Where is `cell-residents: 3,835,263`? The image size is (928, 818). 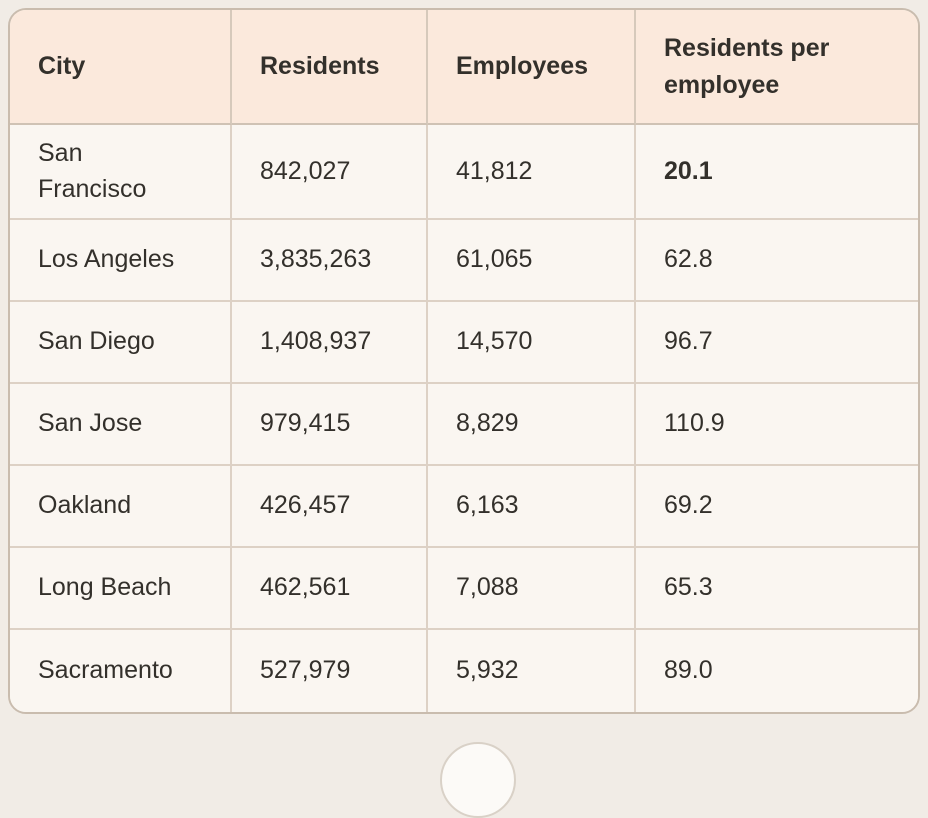
cell-residents: 3,835,263 is located at coordinates (330, 260).